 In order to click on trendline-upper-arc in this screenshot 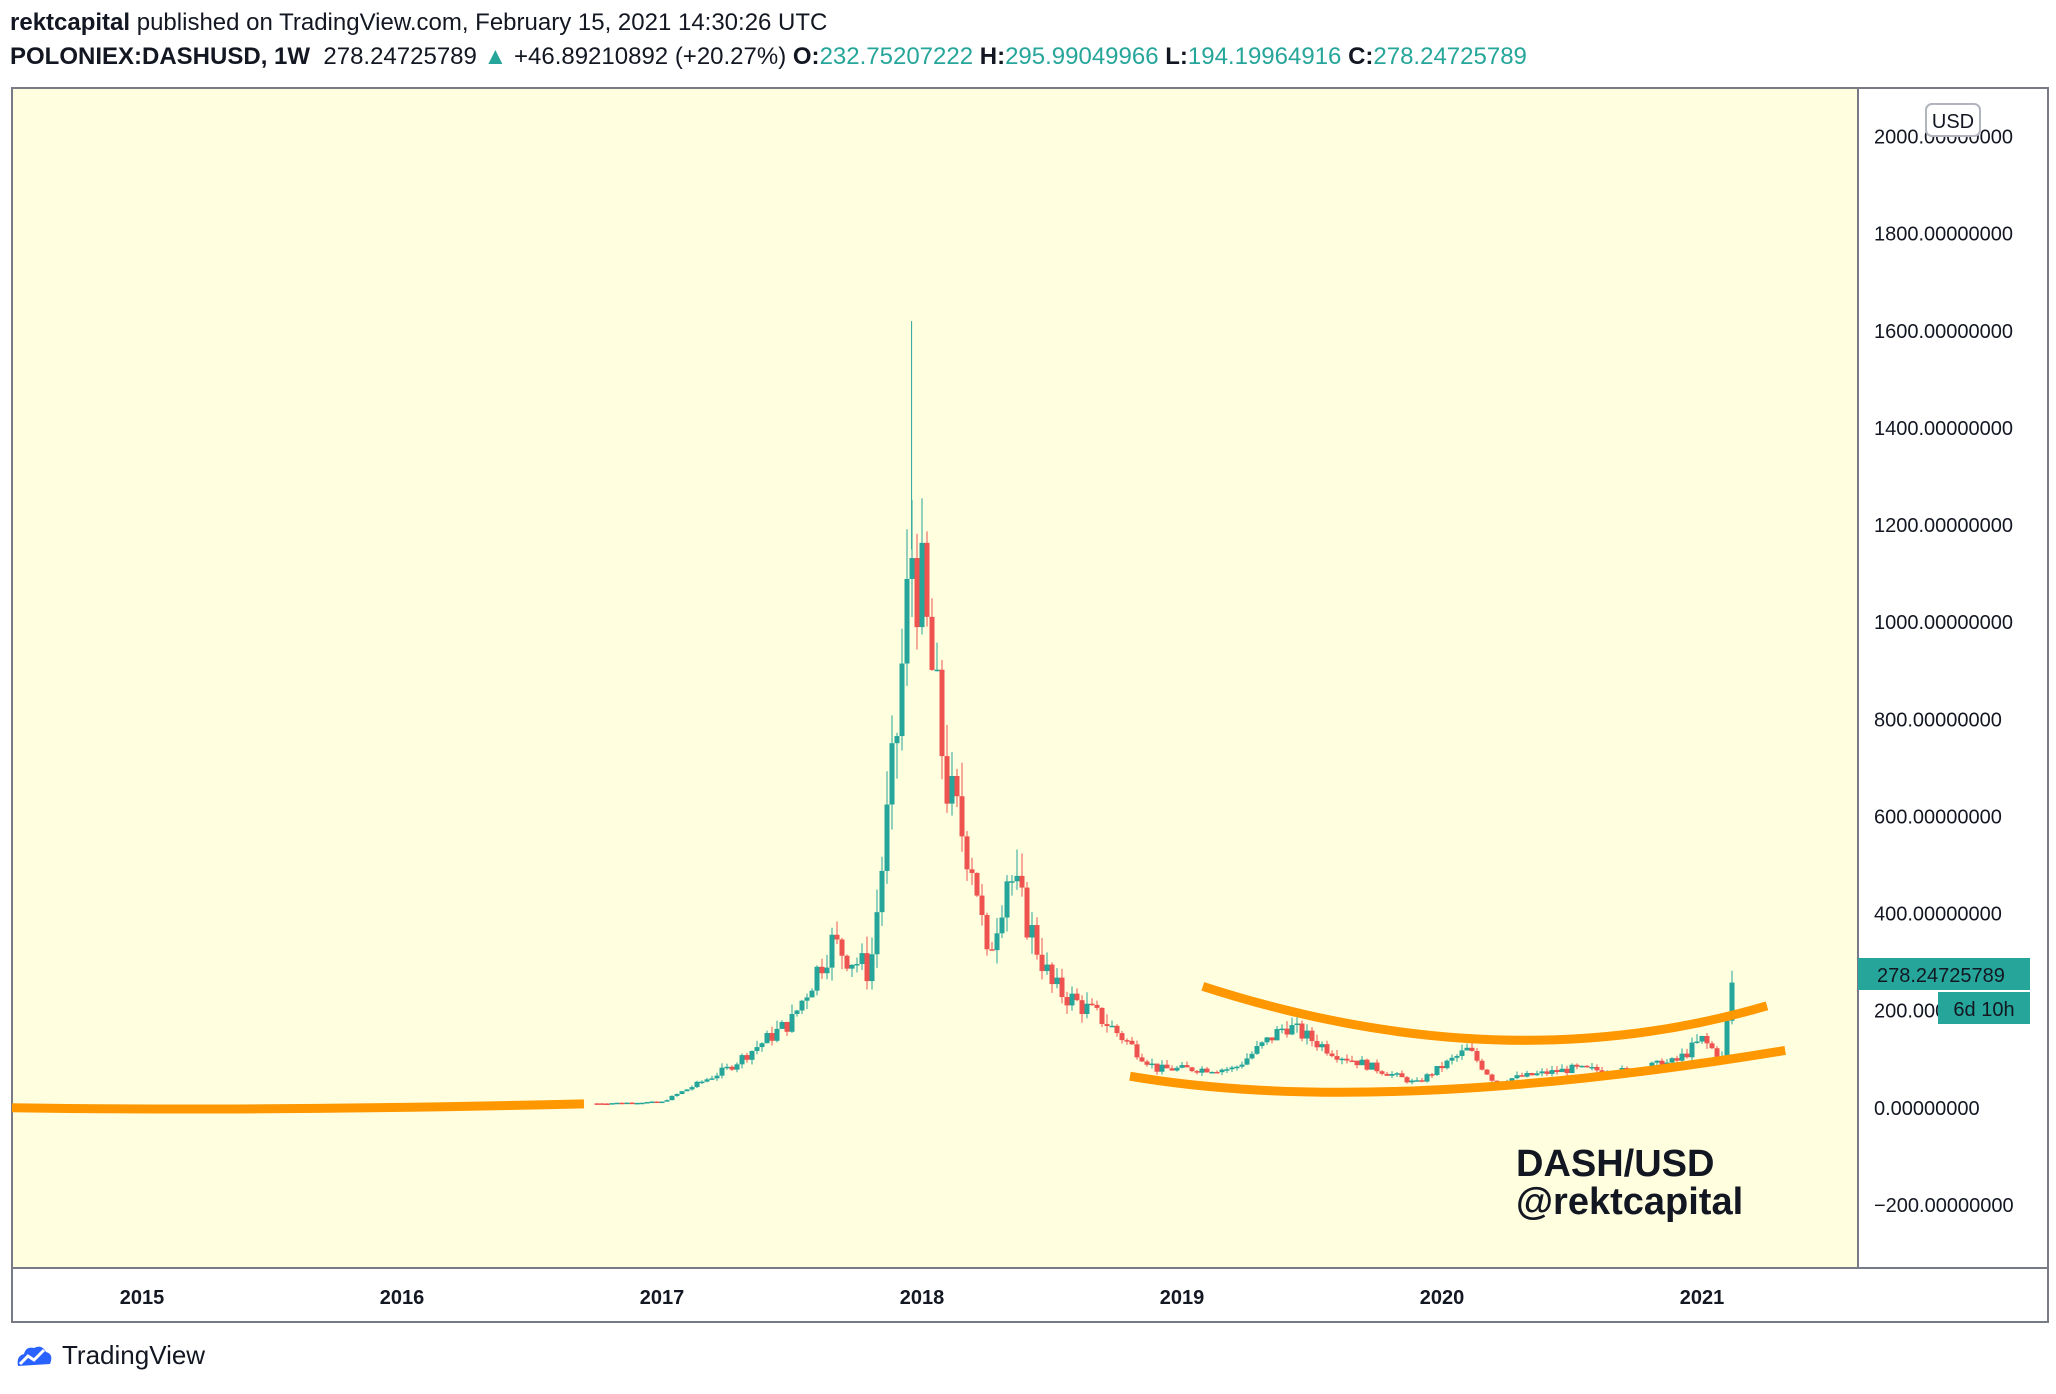, I will do `click(1485, 1013)`.